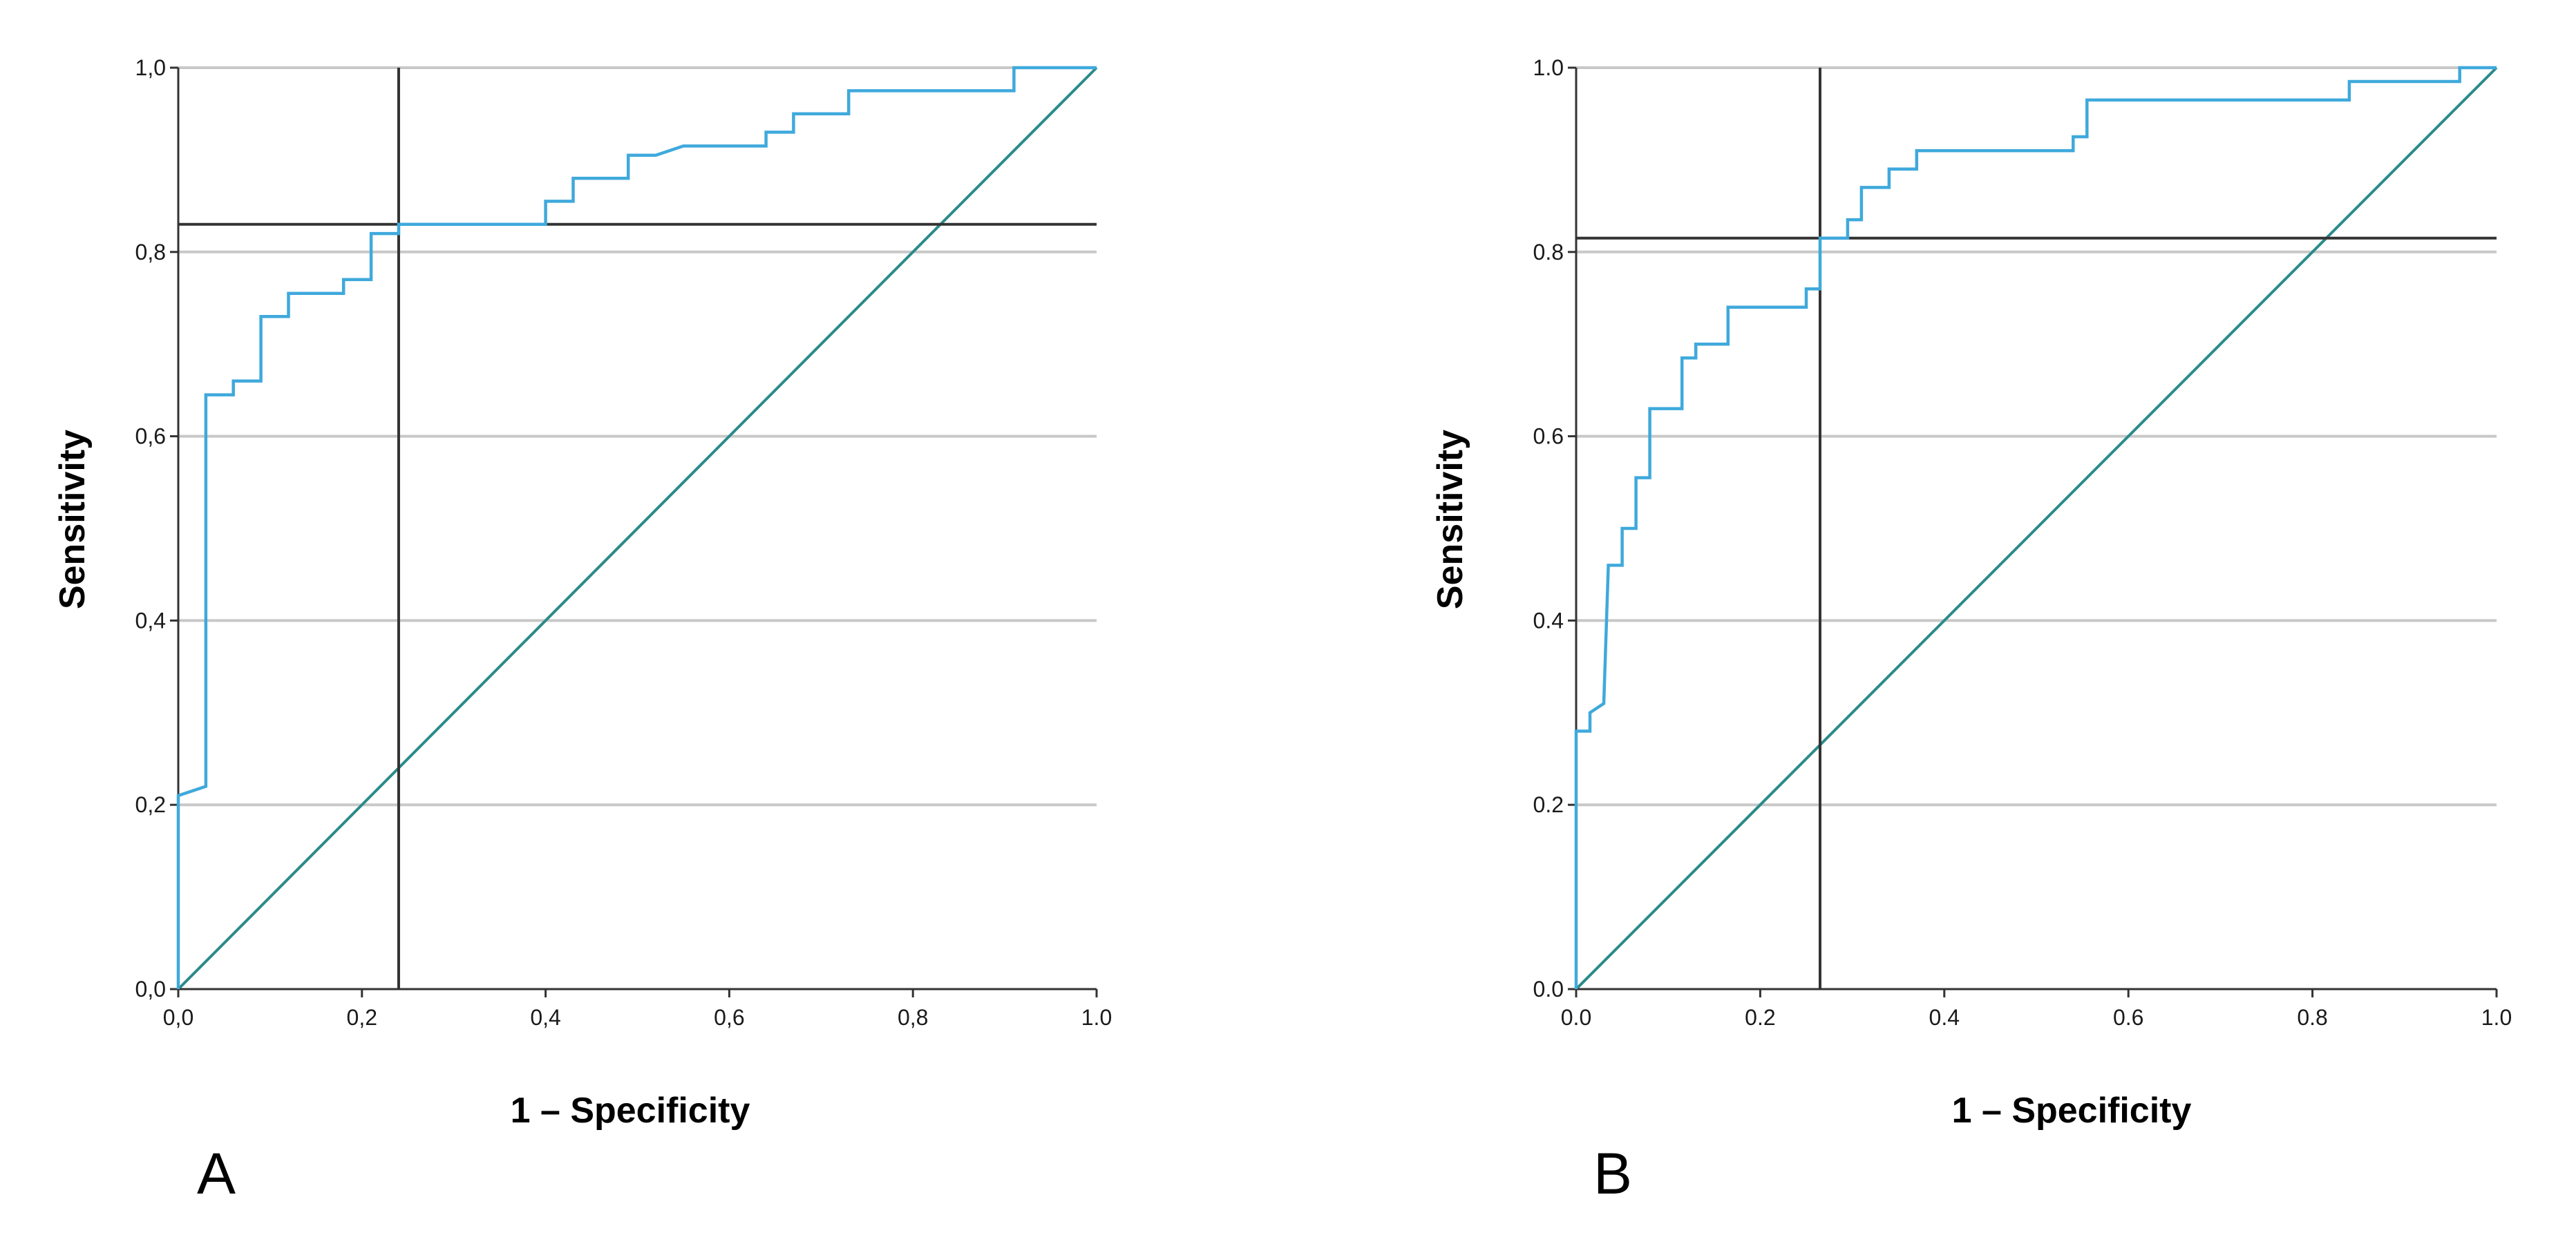 This screenshot has width=2576, height=1235. Describe the element at coordinates (545, 1017) in the screenshot. I see `x-tick-label: 0,4` at that location.